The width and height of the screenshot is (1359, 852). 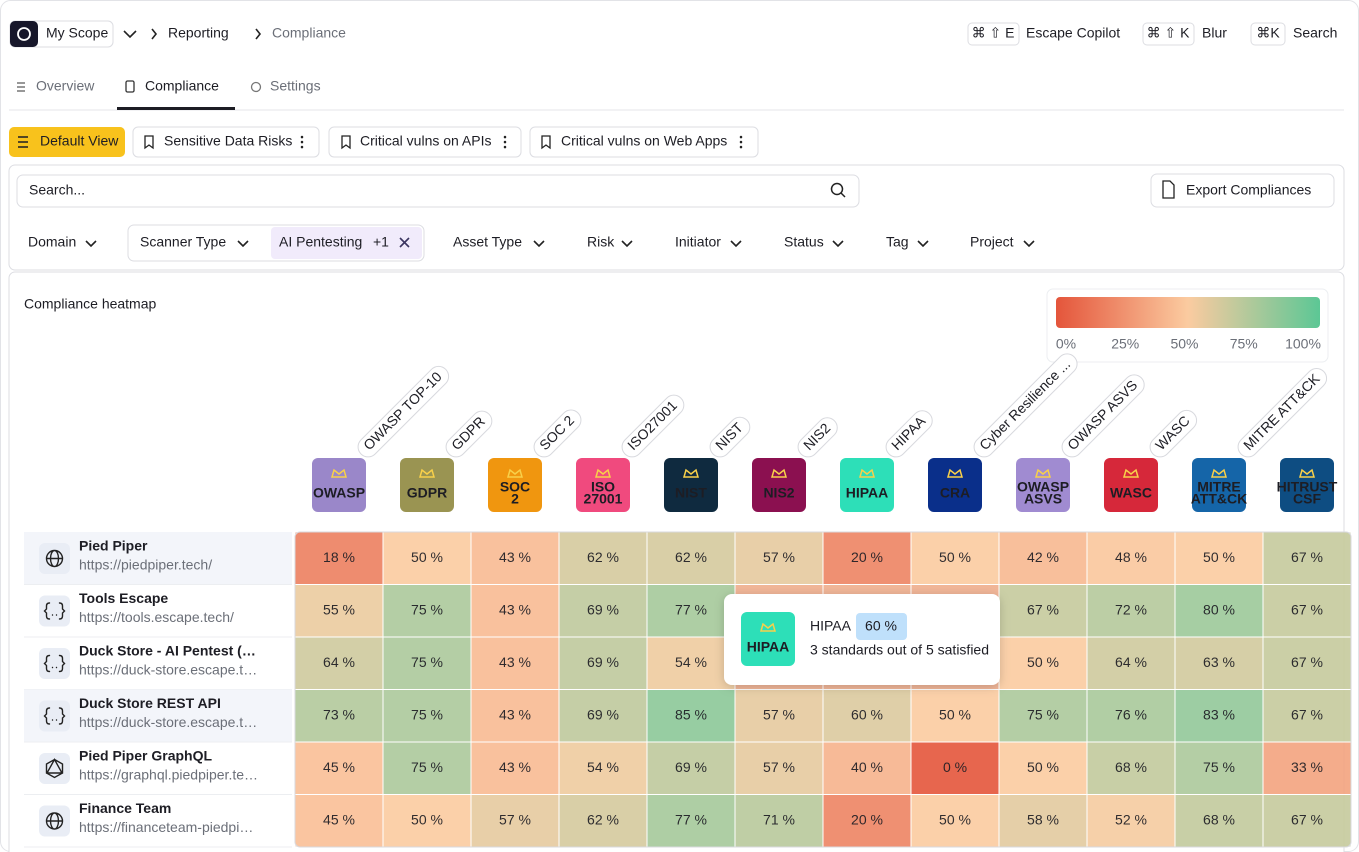 What do you see at coordinates (198, 33) in the screenshot?
I see `breadcrumb: Reporting` at bounding box center [198, 33].